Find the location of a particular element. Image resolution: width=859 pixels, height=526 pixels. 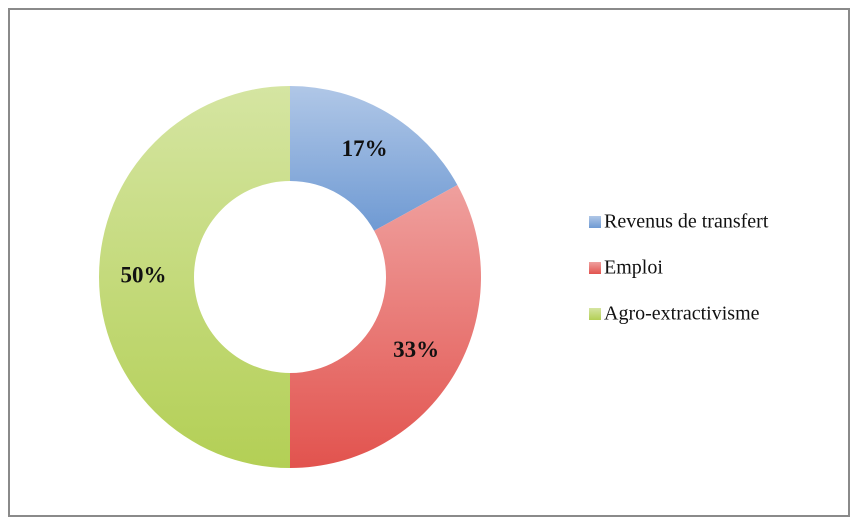

data-label: 50% is located at coordinates (144, 274).